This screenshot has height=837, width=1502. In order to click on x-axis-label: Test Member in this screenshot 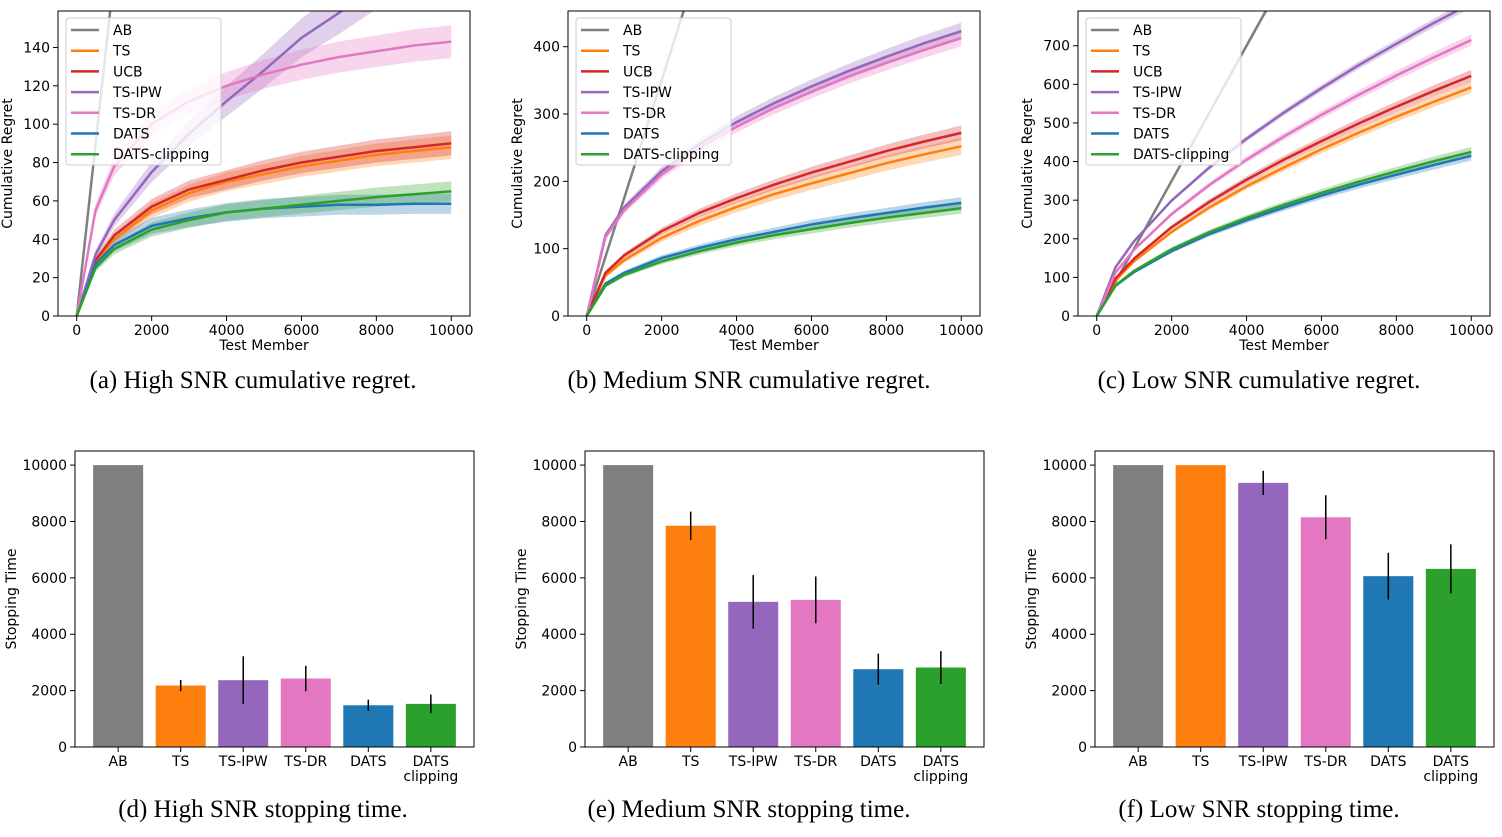, I will do `click(773, 346)`.